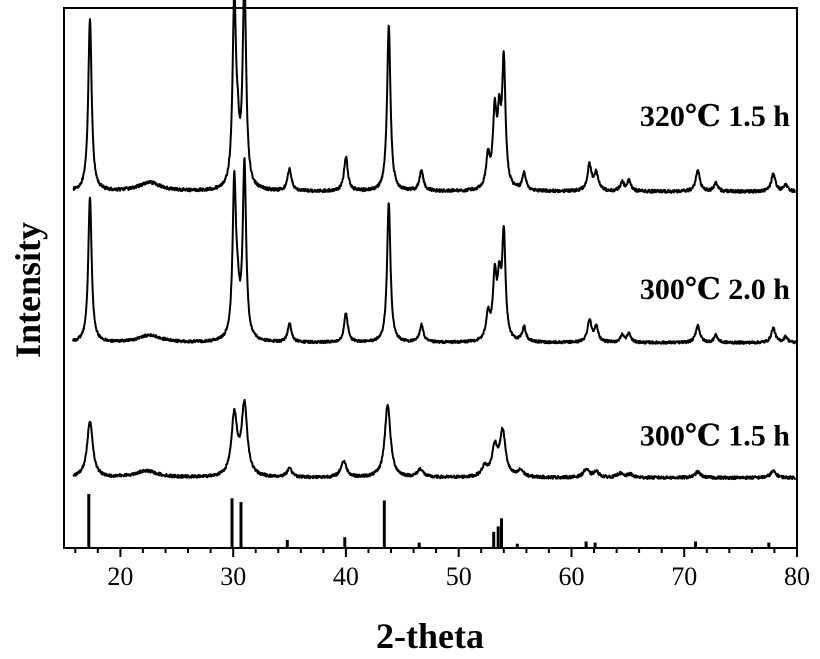  Describe the element at coordinates (430, 636) in the screenshot. I see `x-axis-label: 2-theta` at that location.